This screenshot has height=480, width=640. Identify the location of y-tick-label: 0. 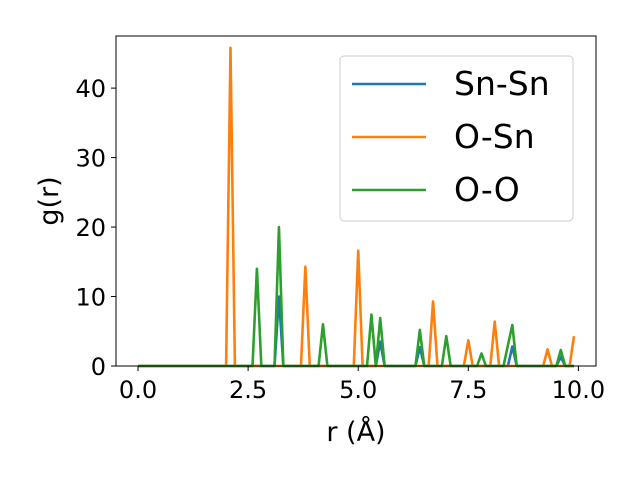
(98, 367).